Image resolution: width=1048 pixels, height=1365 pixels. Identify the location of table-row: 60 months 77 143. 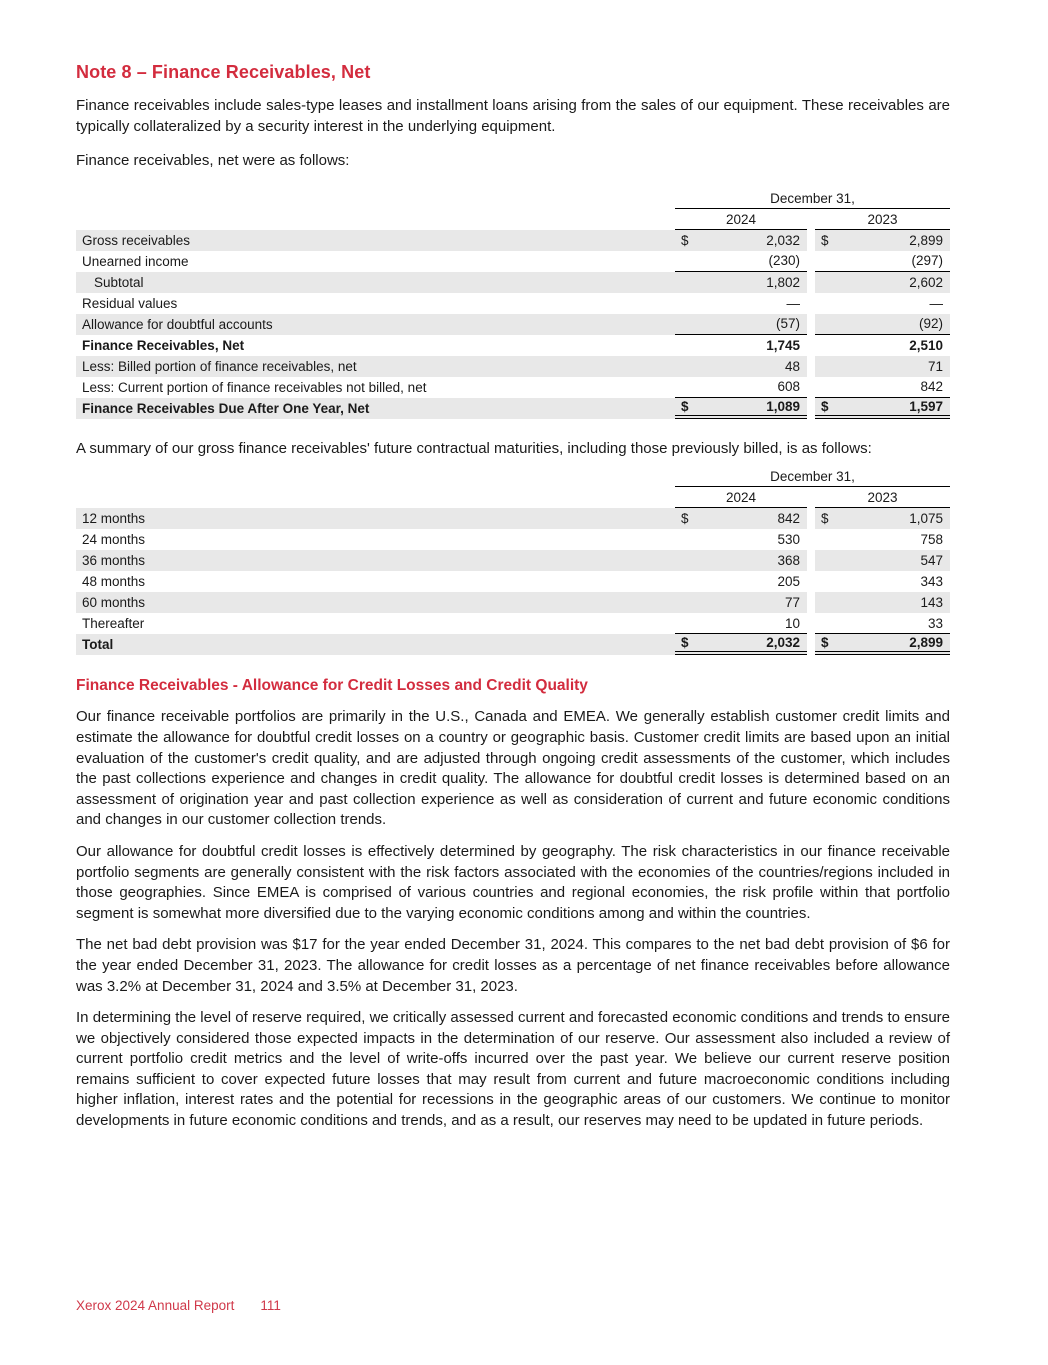
(513, 603).